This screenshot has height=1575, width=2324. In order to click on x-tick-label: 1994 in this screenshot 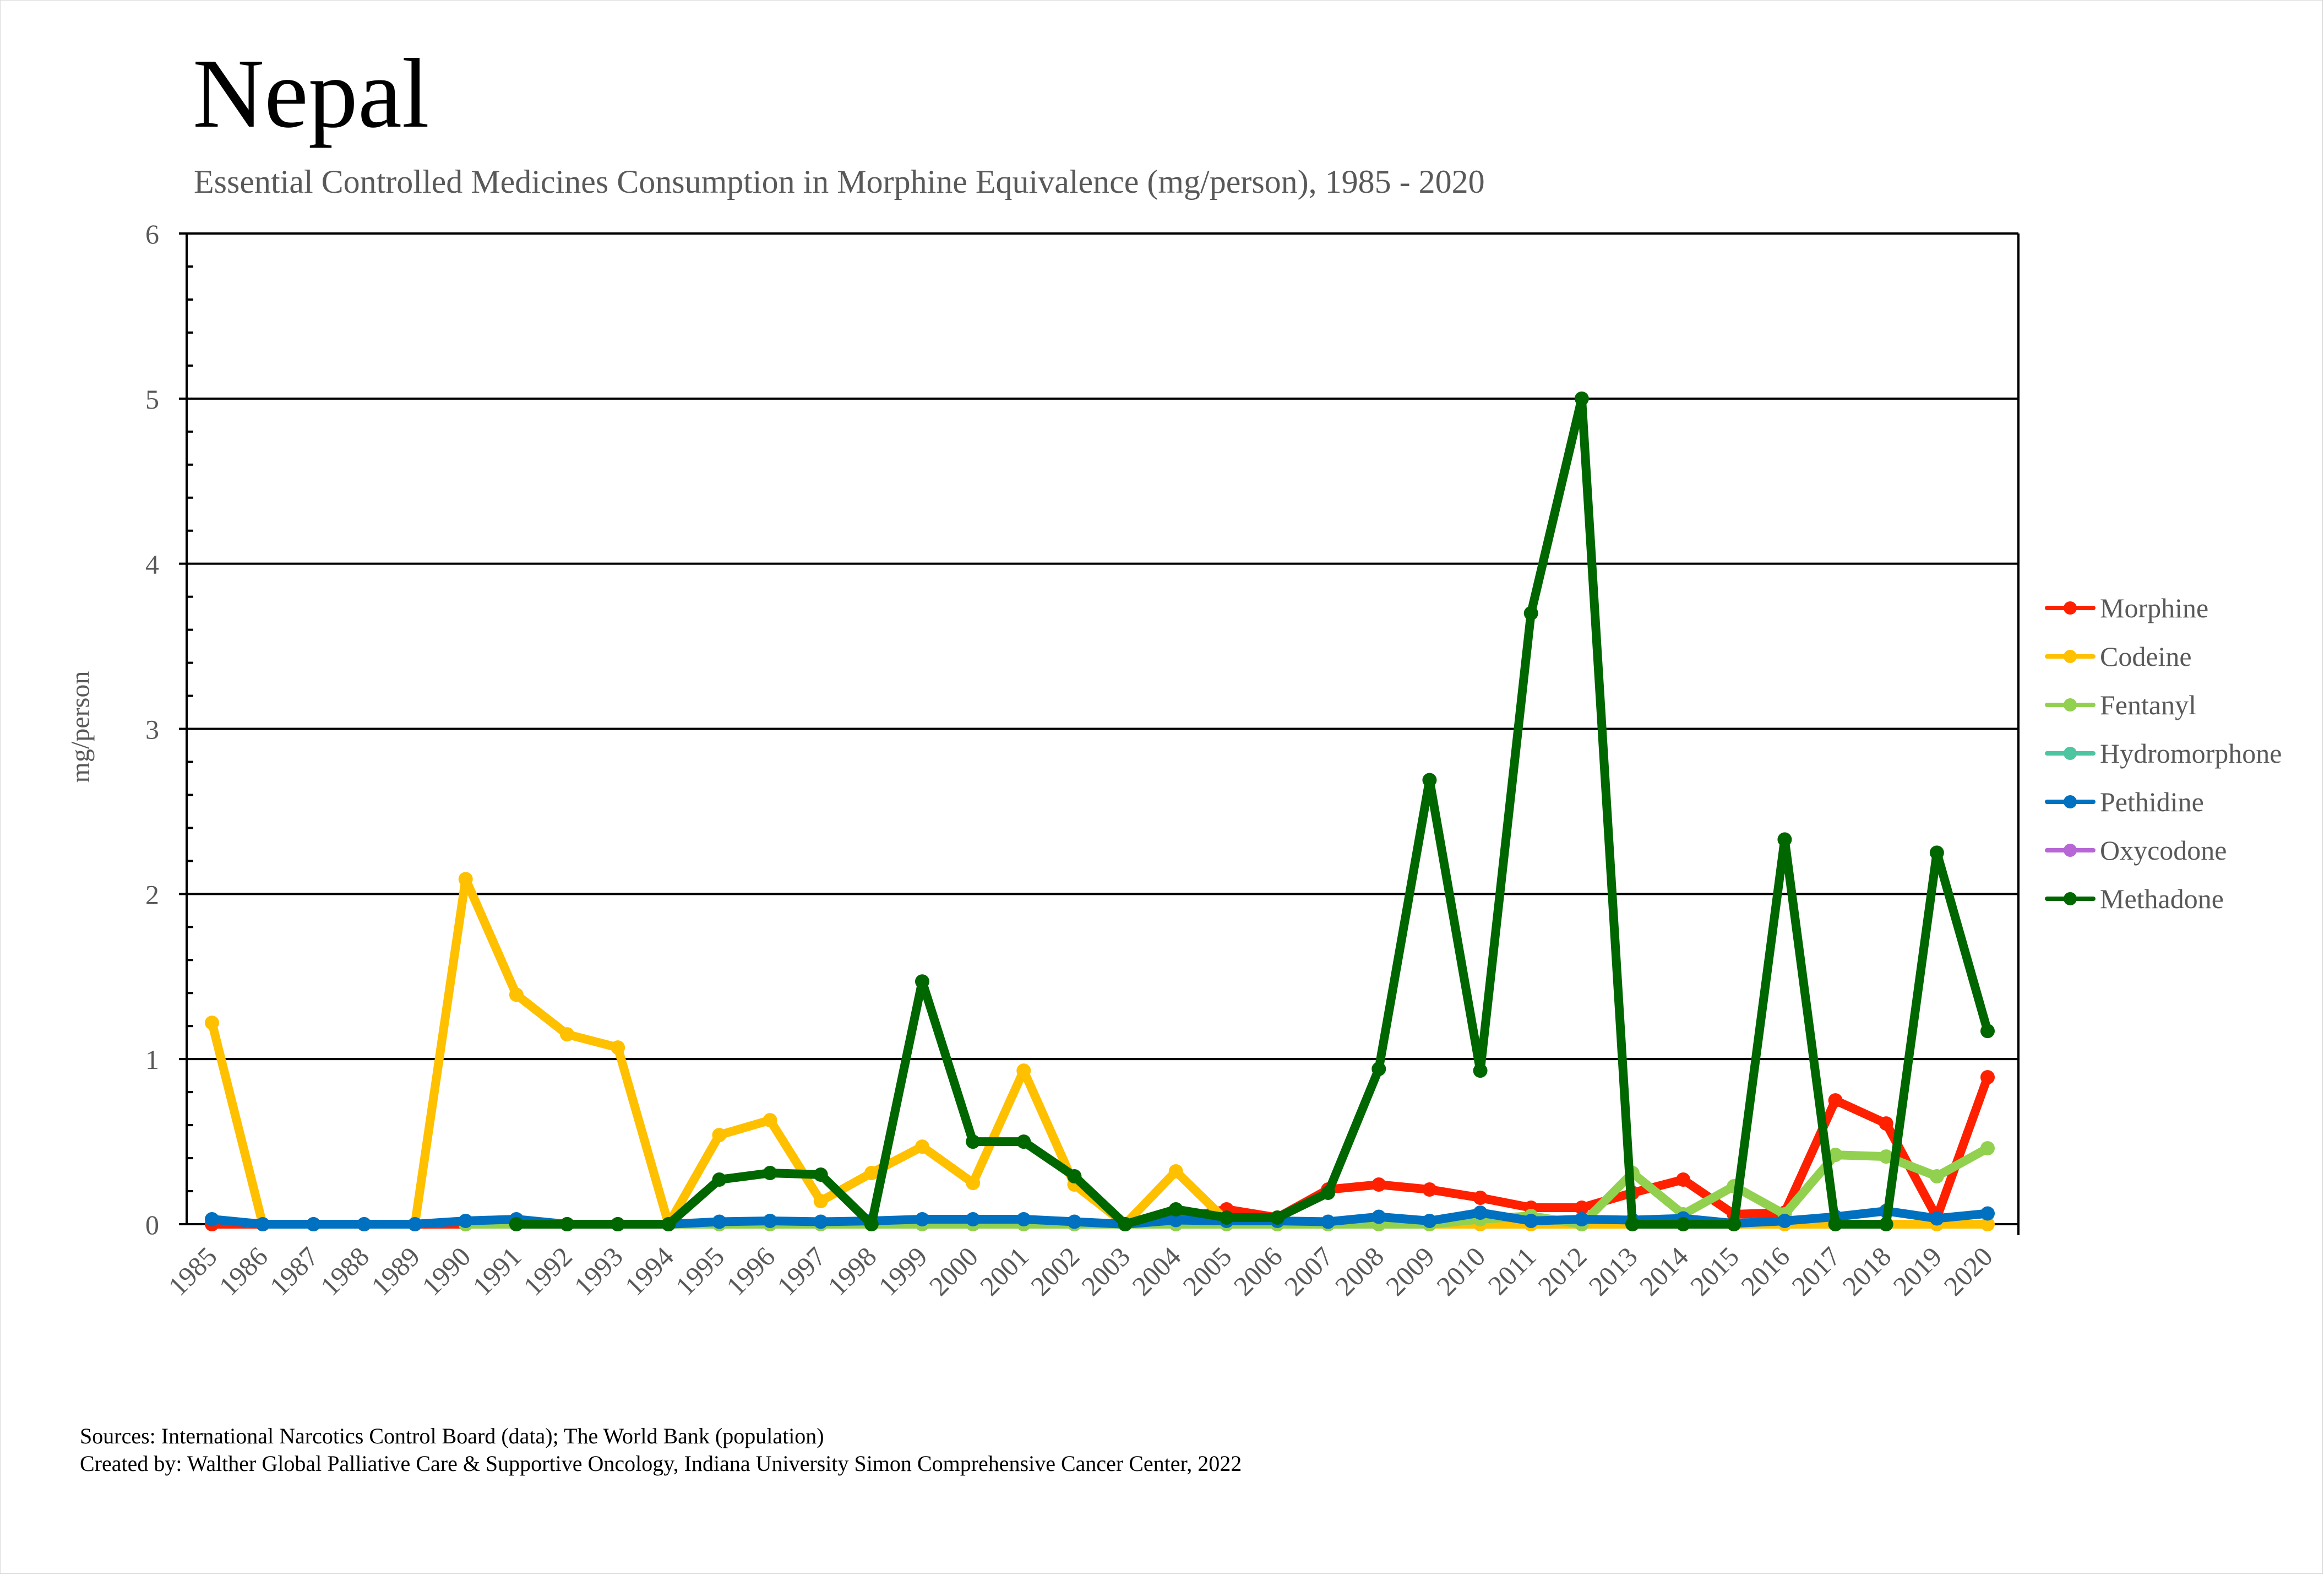, I will do `click(649, 1271)`.